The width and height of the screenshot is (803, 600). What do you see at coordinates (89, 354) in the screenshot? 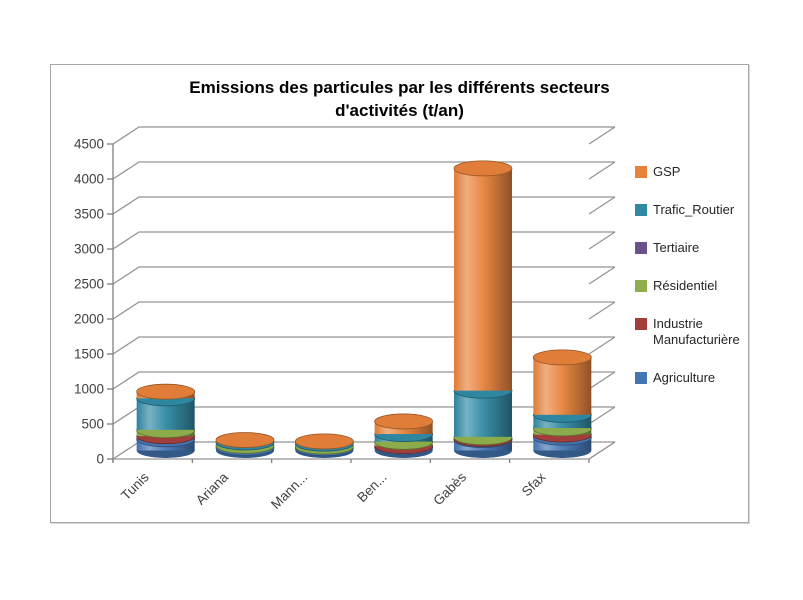
I see `y-tick-label: 1500` at bounding box center [89, 354].